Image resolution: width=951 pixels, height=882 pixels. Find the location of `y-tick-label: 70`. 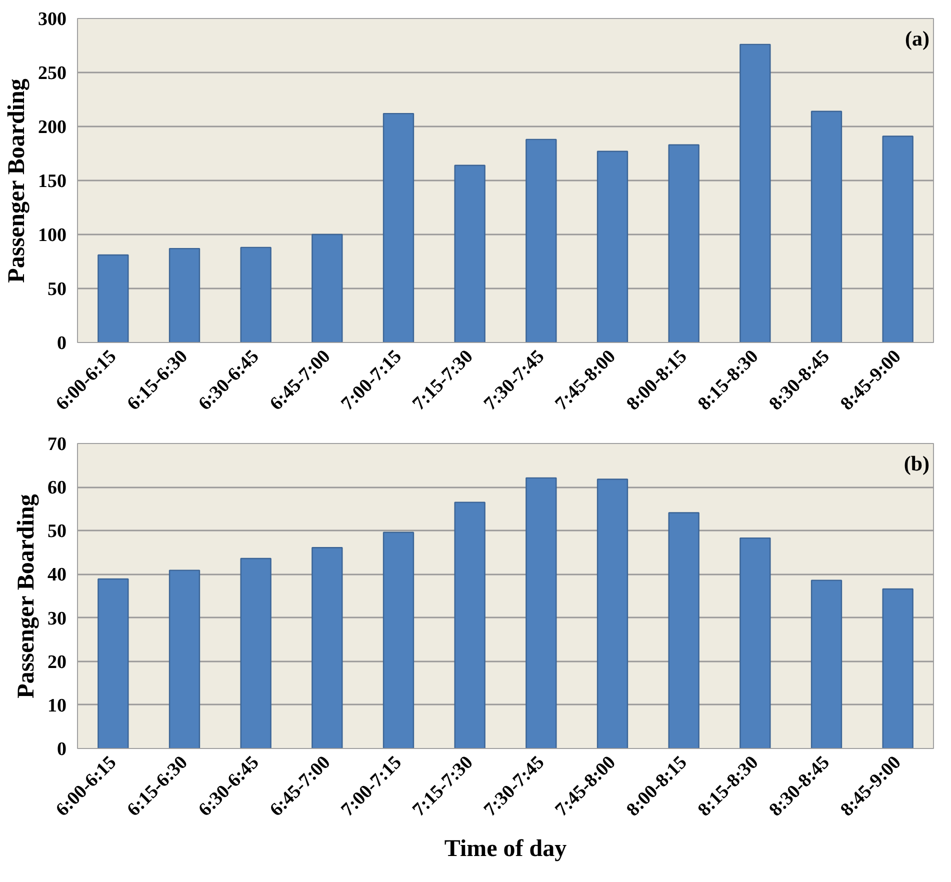

y-tick-label: 70 is located at coordinates (57, 444).